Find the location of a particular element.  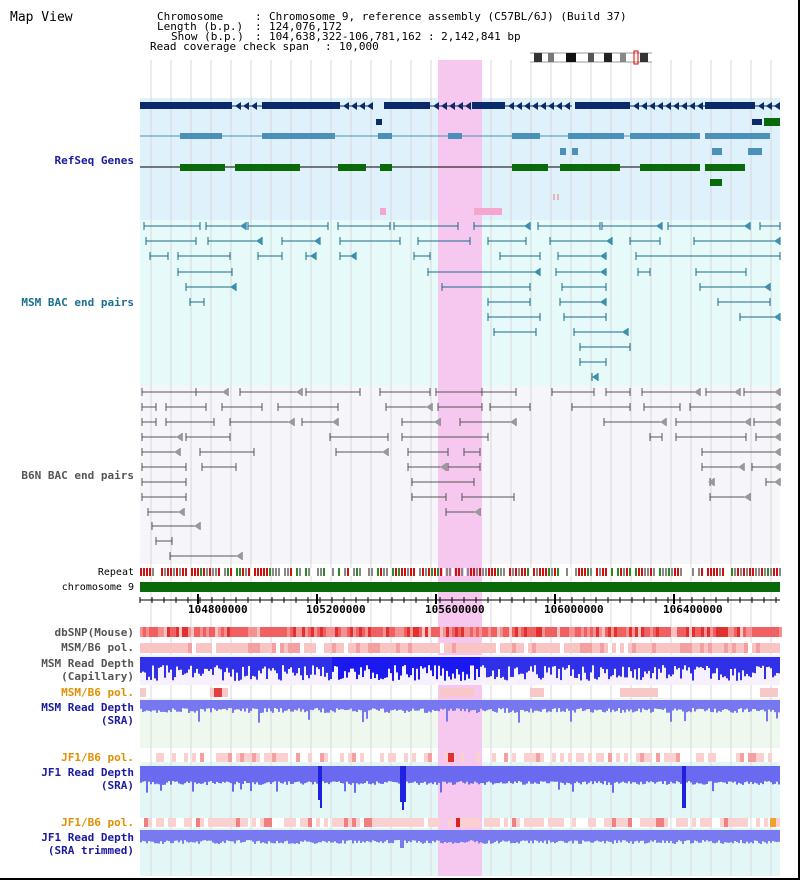

jf1-b6-pol-label: JF1/B6 pol. is located at coordinates (97, 757).